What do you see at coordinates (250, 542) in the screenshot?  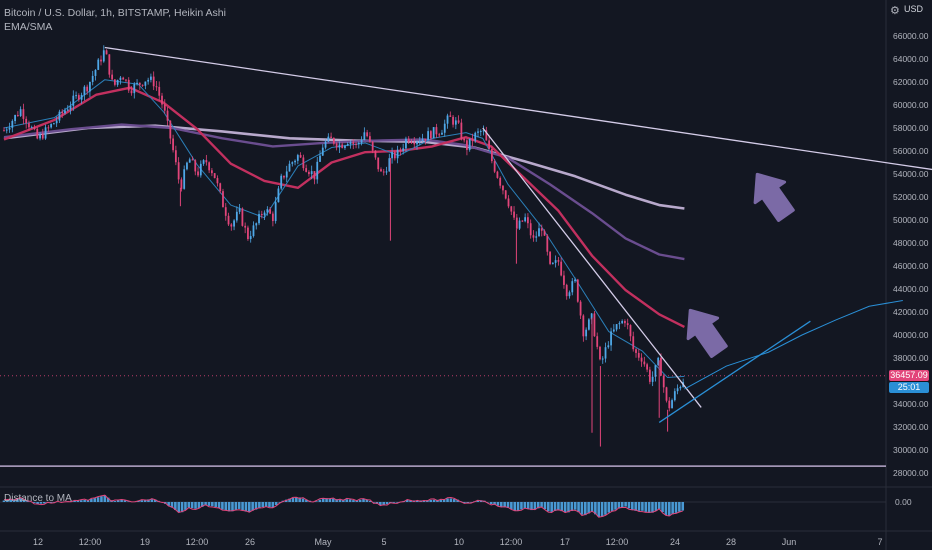 I see `x-tick-label: 26` at bounding box center [250, 542].